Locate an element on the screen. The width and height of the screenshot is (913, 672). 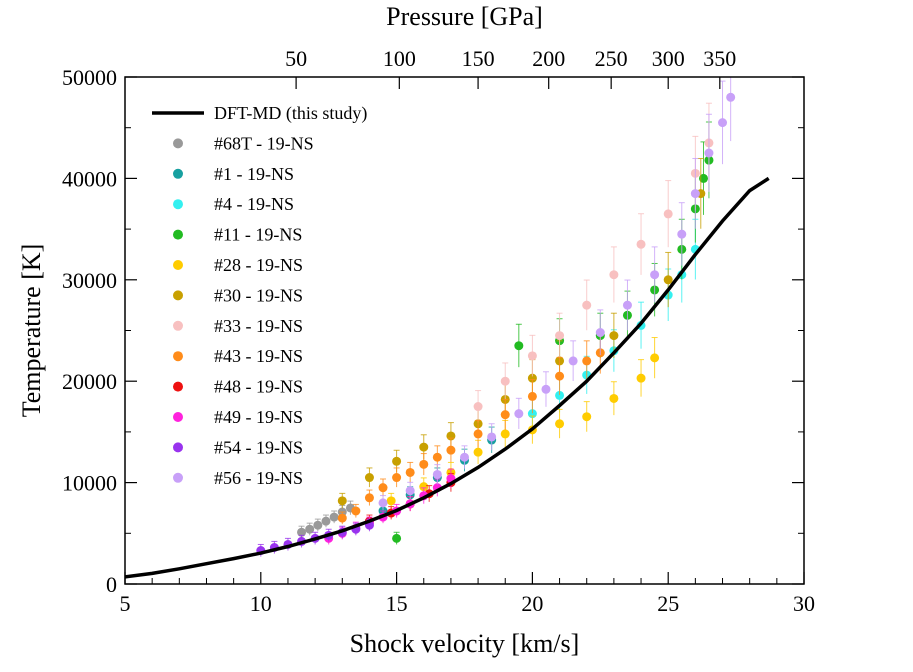
legend-item: #68T - 19-NS is located at coordinates (243, 143).